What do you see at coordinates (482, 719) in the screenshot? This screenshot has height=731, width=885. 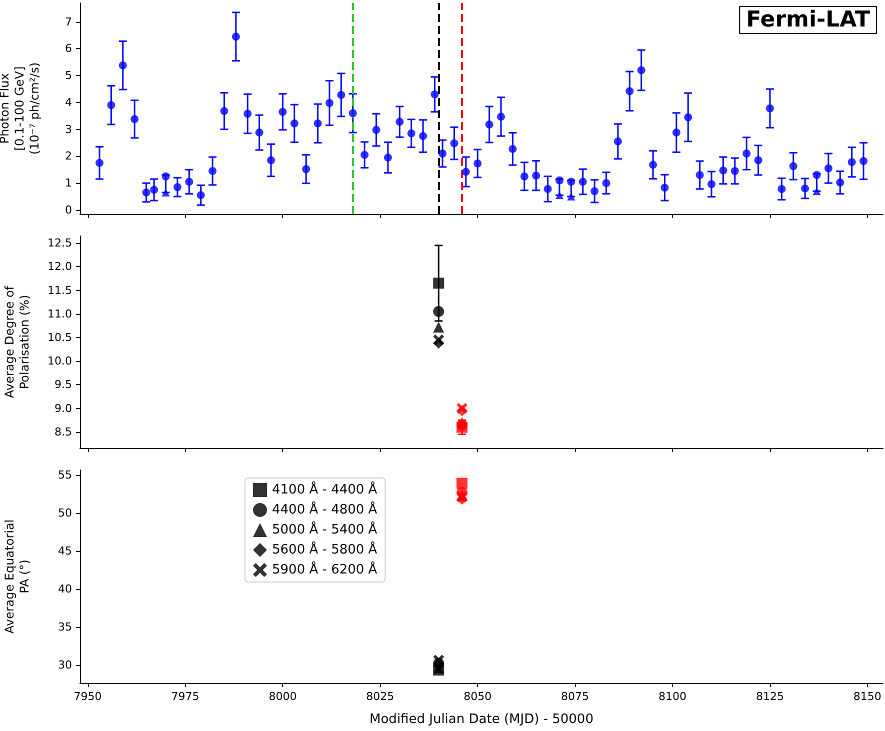 I see `x-axis-title: Modified Julian Date (MJD) - 50000` at bounding box center [482, 719].